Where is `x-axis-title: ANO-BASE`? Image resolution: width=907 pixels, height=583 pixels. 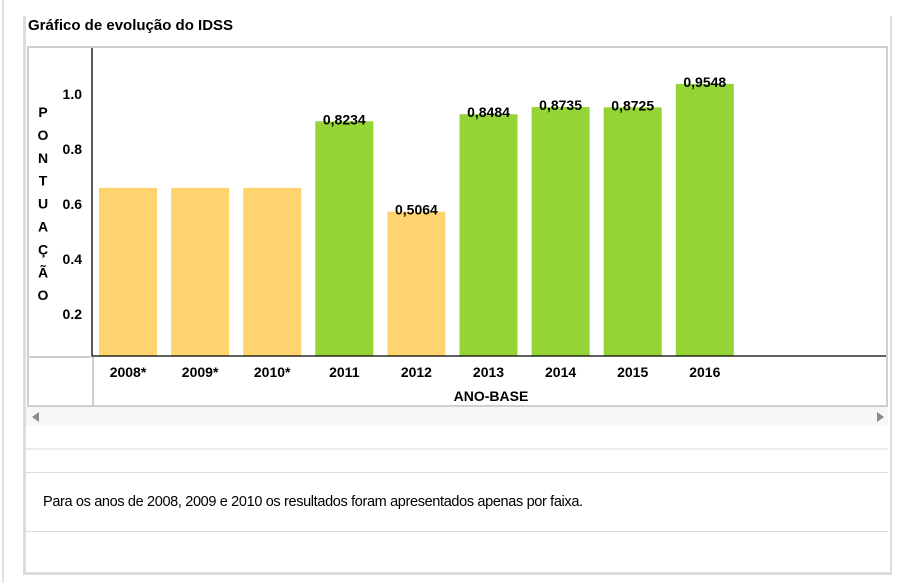
x-axis-title: ANO-BASE is located at coordinates (491, 396).